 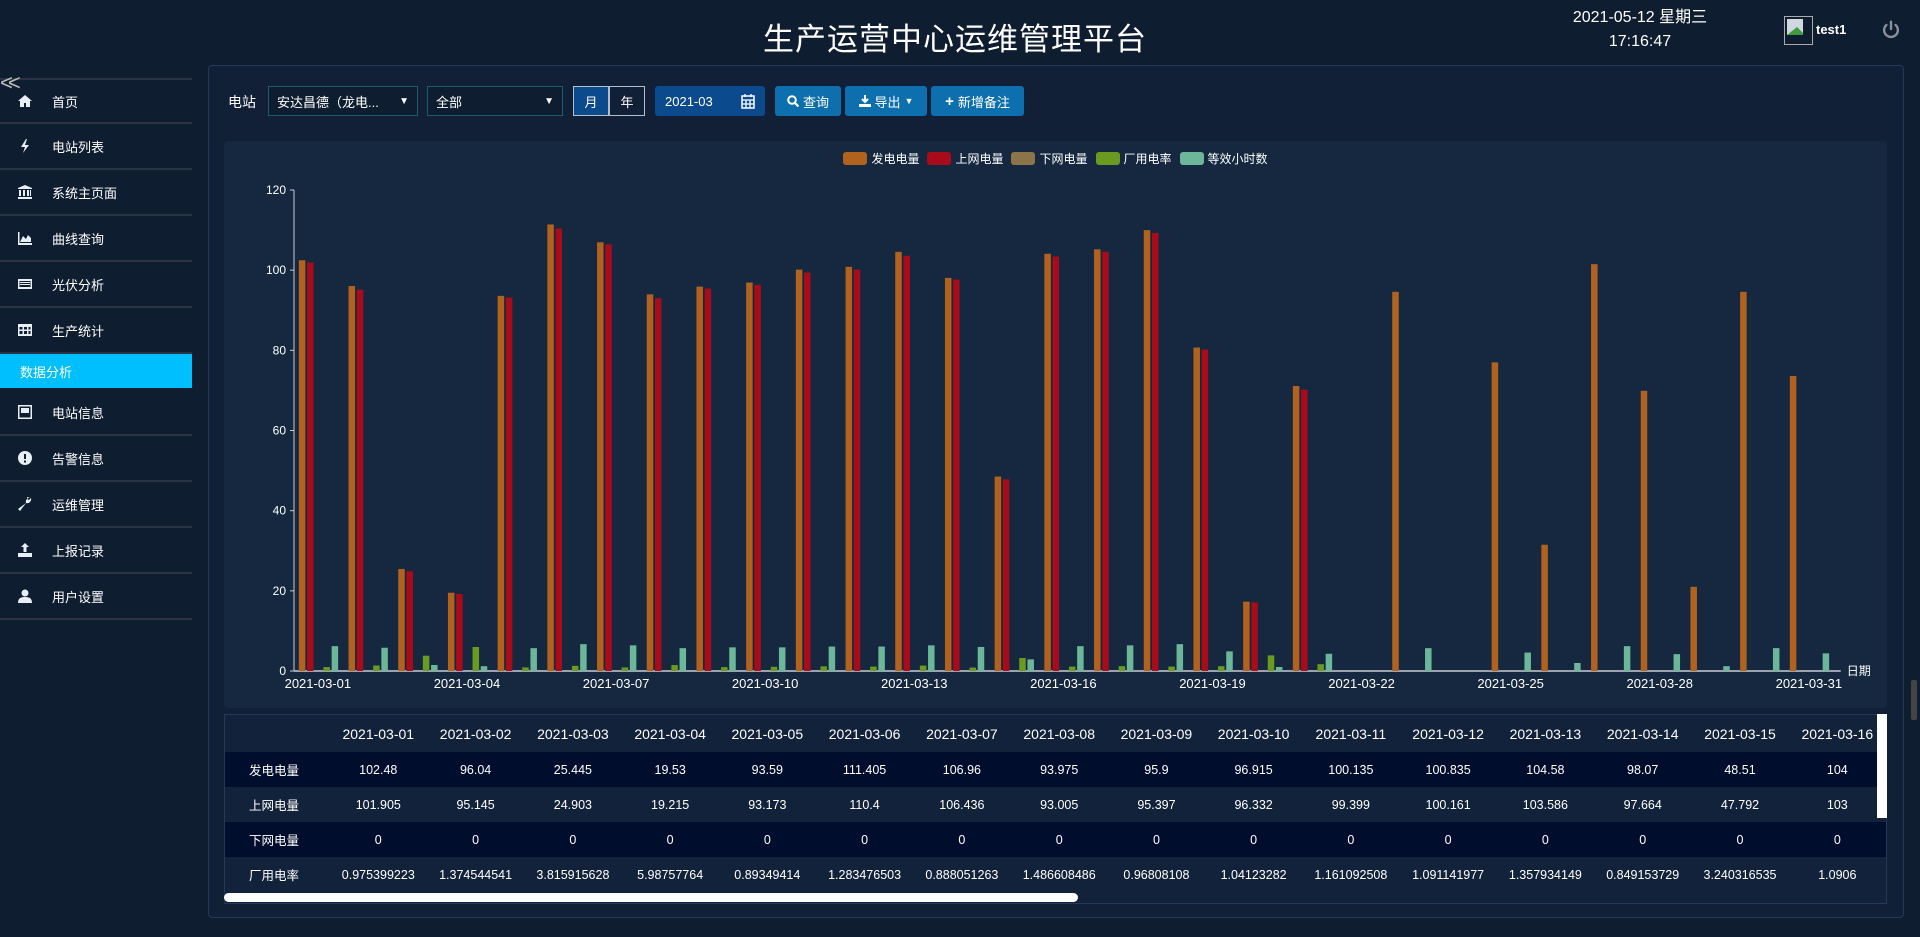 What do you see at coordinates (1223, 158) in the screenshot?
I see `legend-item: 等效小时数` at bounding box center [1223, 158].